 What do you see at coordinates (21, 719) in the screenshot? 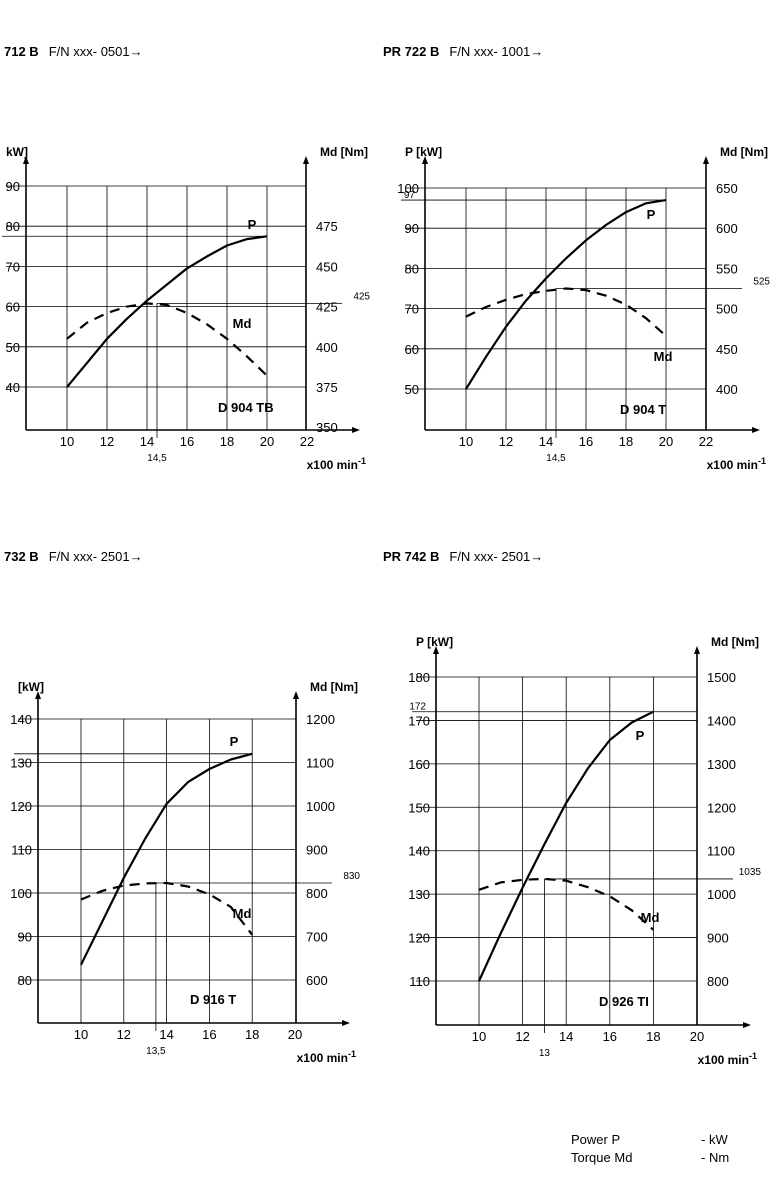
I see `left-tick-label: 140` at bounding box center [21, 719].